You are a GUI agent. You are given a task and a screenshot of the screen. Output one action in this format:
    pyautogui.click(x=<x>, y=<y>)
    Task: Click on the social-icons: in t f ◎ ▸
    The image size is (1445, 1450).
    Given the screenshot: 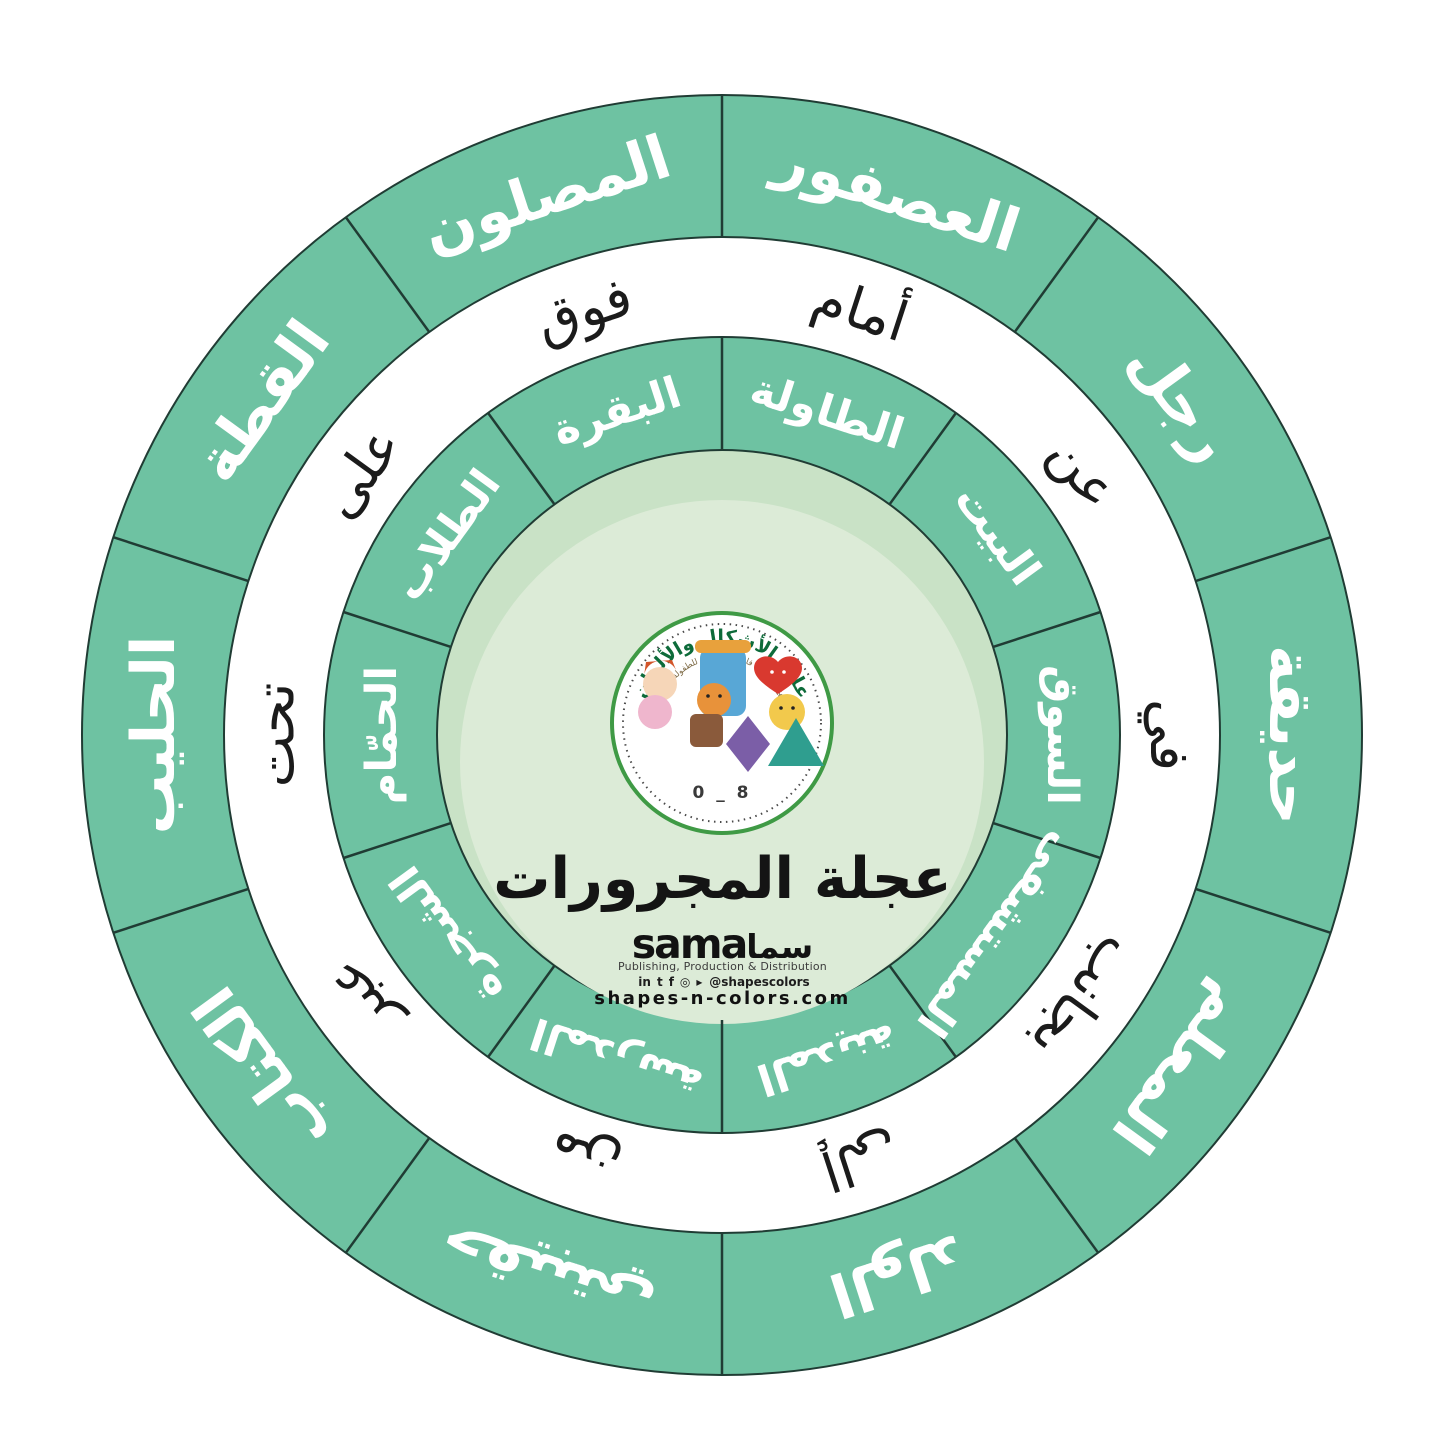 What is the action you would take?
    pyautogui.click(x=670, y=982)
    